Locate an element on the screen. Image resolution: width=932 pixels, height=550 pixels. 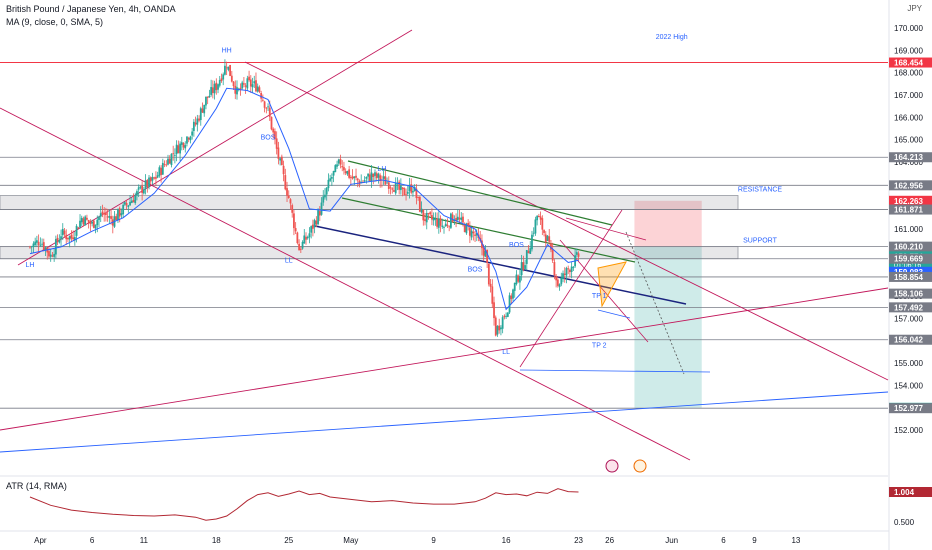
resistance-label: RESISTANCE is located at coordinates (760, 190).